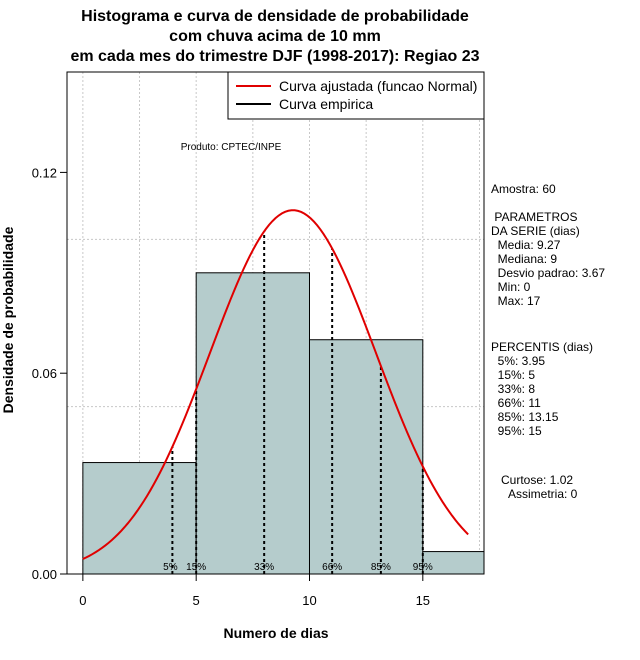  I want to click on percentil-line: 33%: 8, so click(513, 389).